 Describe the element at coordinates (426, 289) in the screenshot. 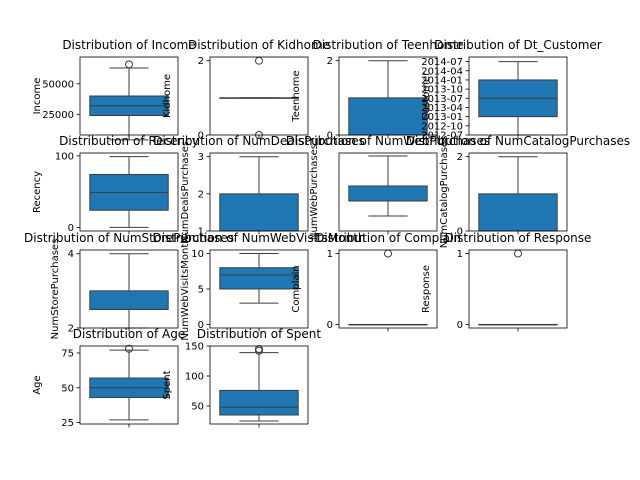

I see `y-axis-label: Response` at that location.